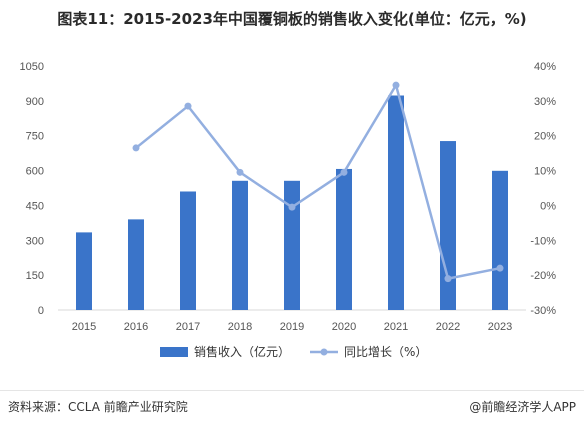 The height and width of the screenshot is (426, 584). I want to click on left-tick-label: 900, so click(35, 102).